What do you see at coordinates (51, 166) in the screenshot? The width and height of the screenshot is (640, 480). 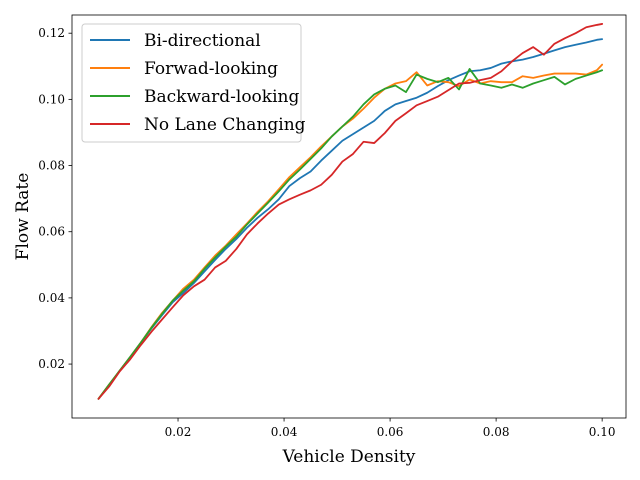 I see `y-tick-label: 0.08` at bounding box center [51, 166].